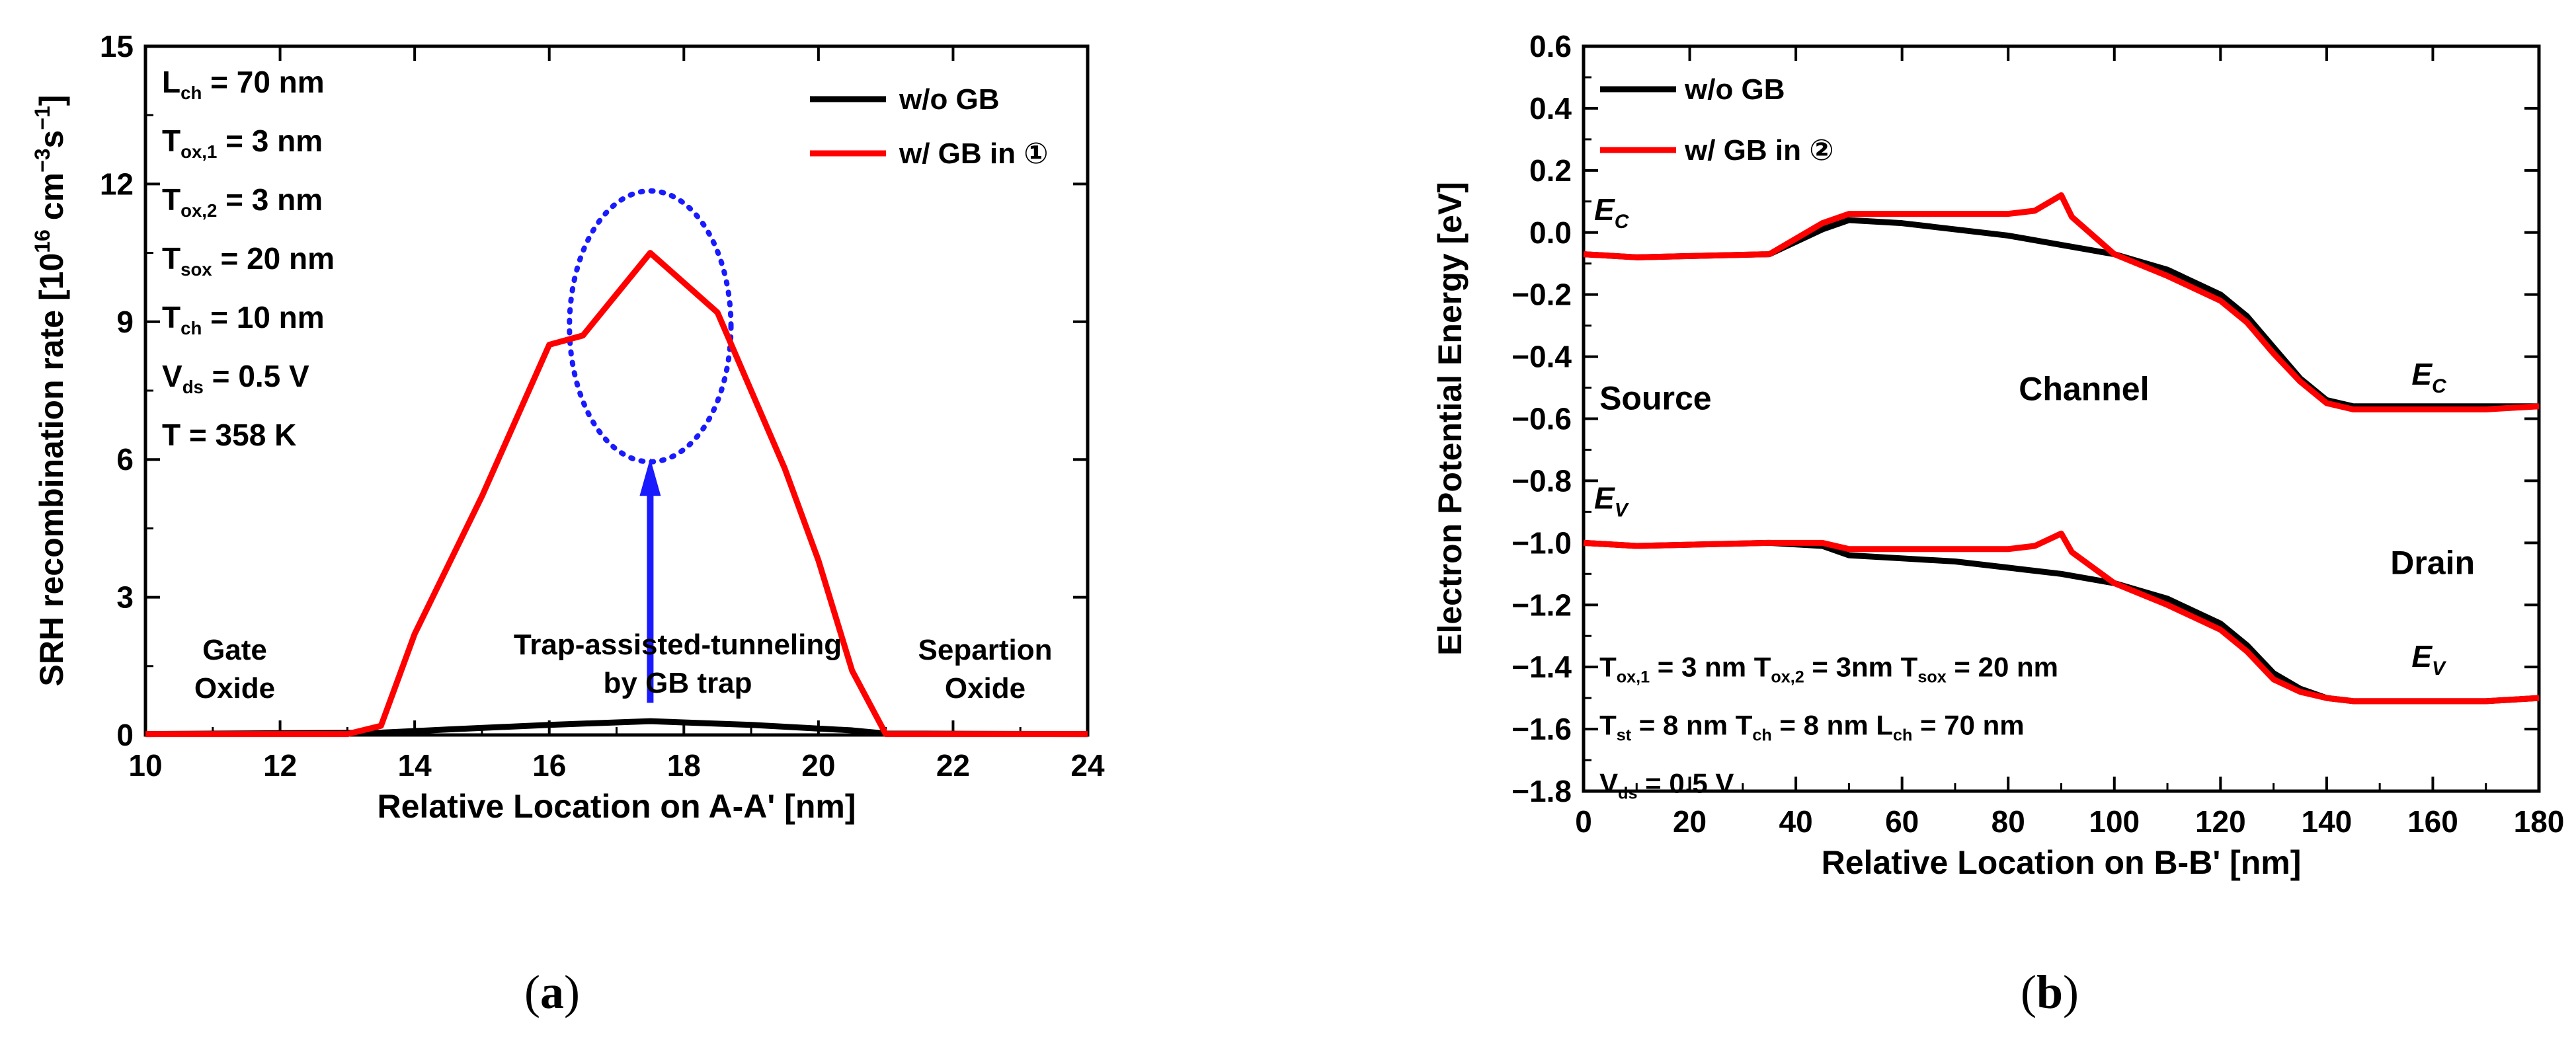  Describe the element at coordinates (1612, 212) in the screenshot. I see `band-label-0: EC` at that location.